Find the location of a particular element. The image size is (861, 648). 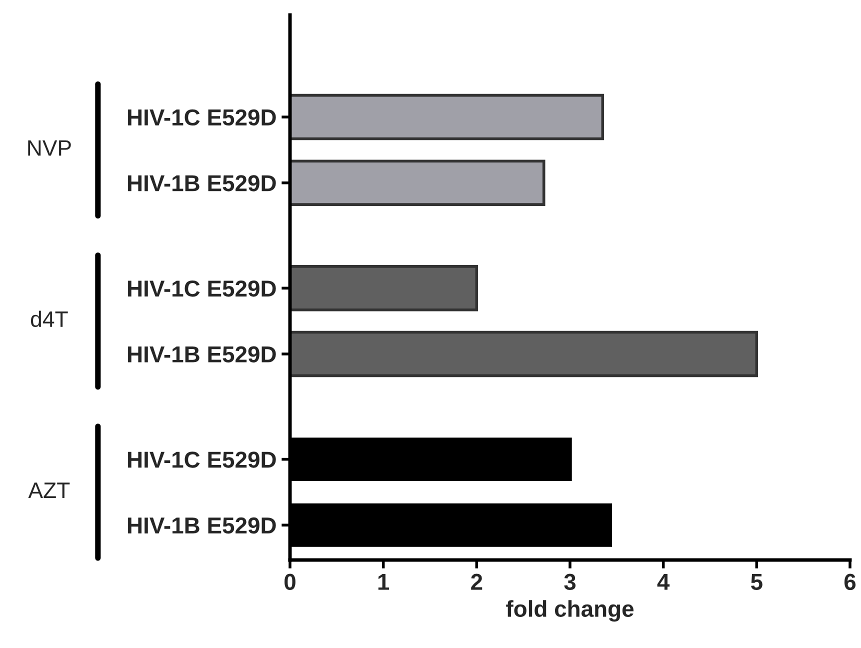

text: AZT is located at coordinates (49, 490).